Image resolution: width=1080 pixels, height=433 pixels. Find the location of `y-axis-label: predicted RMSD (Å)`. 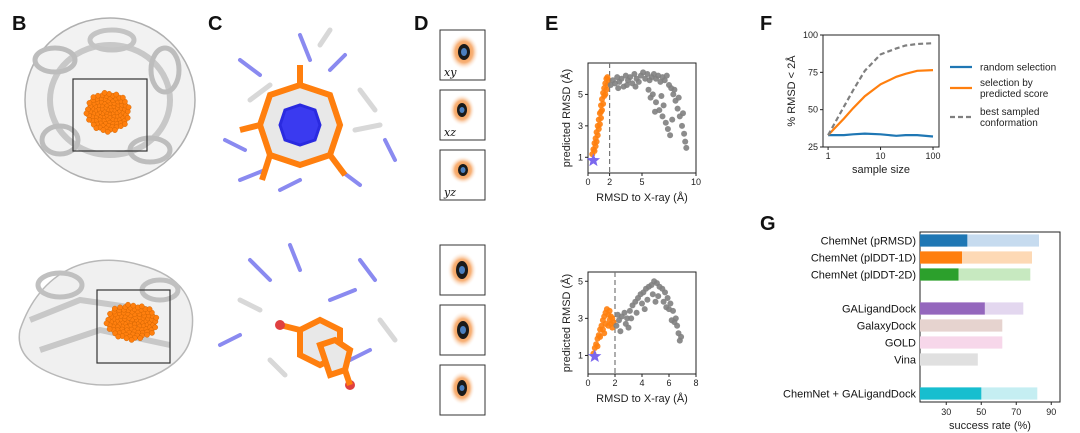

y-axis-label: predicted RMSD (Å) is located at coordinates (566, 323).